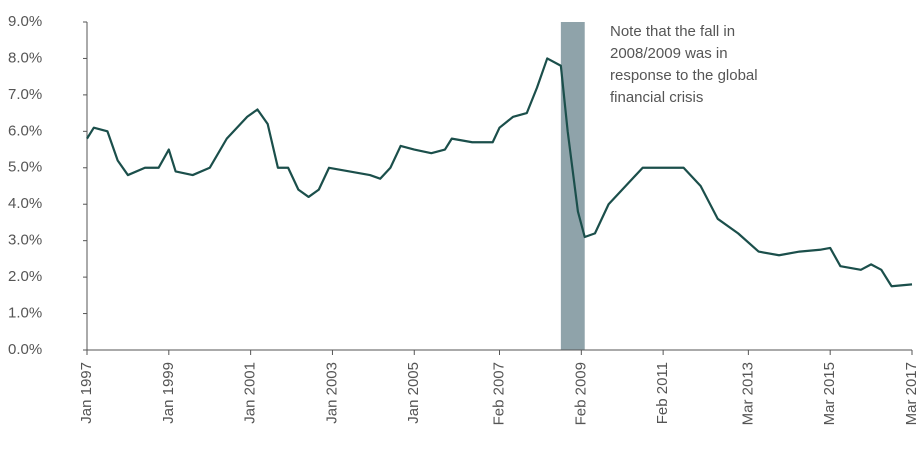 Image resolution: width=923 pixels, height=455 pixels. I want to click on x-tick-label: Mar 2015, so click(829, 393).